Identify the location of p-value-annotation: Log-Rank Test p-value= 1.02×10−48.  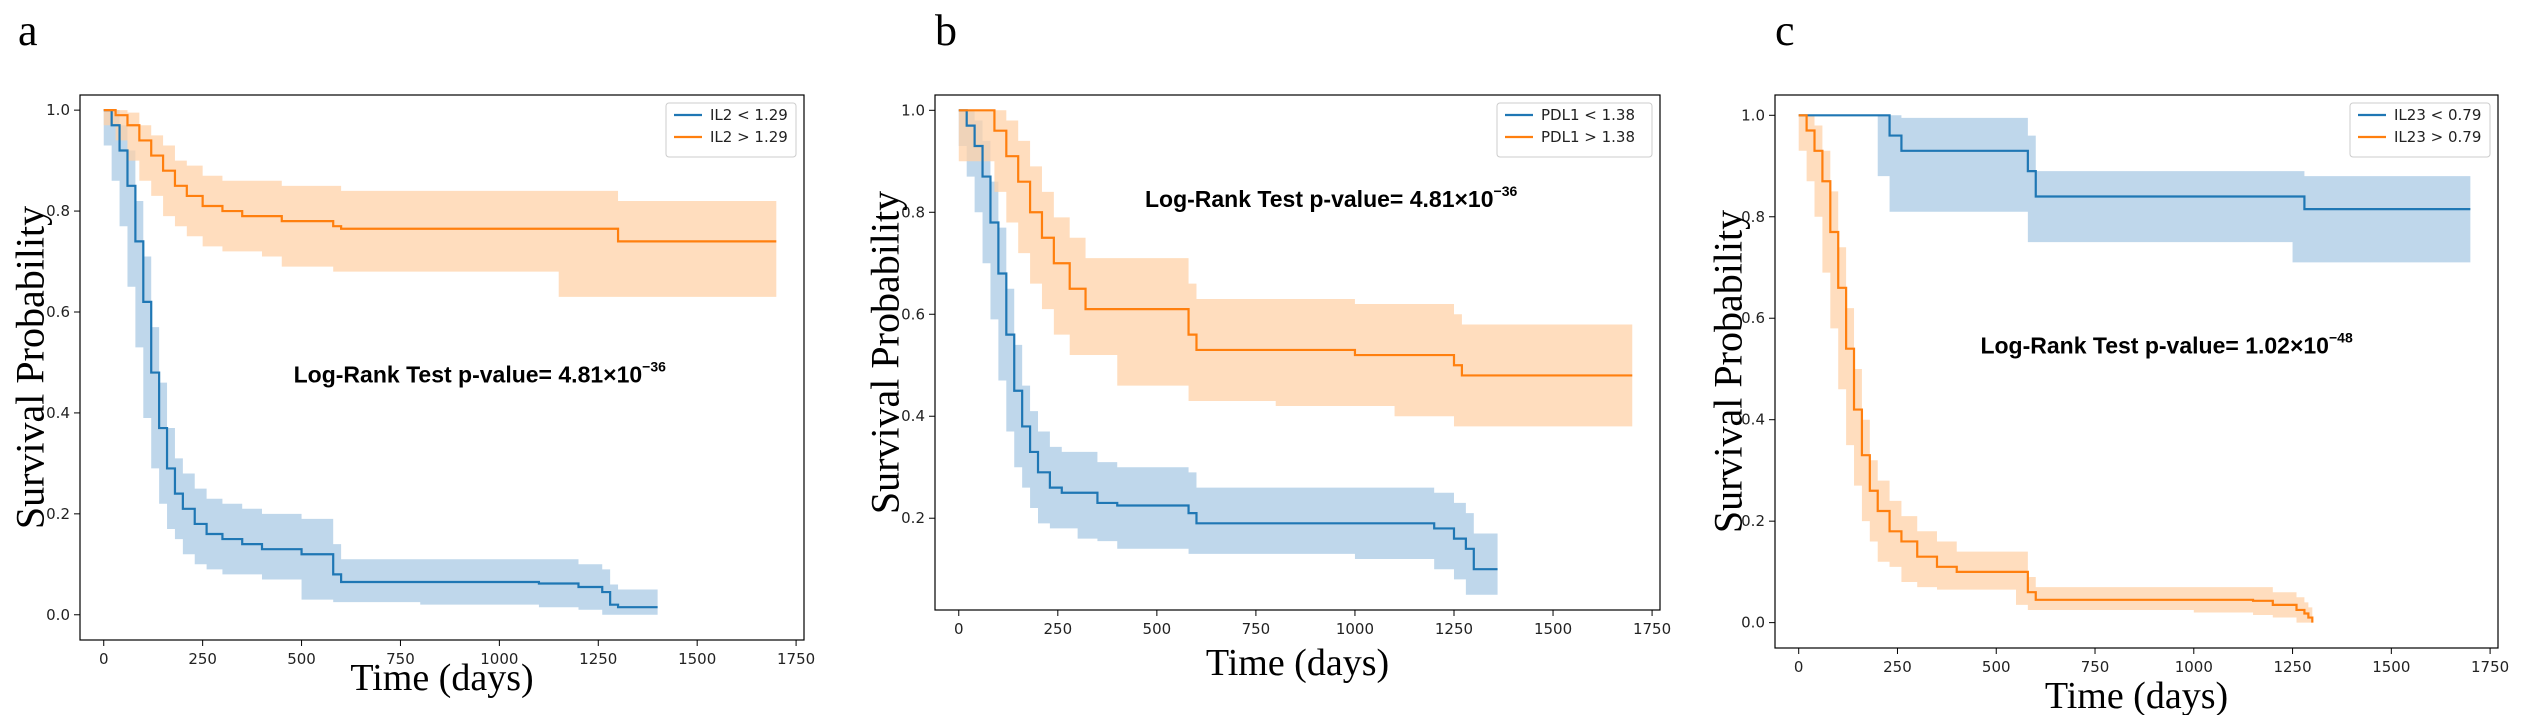
(2166, 344).